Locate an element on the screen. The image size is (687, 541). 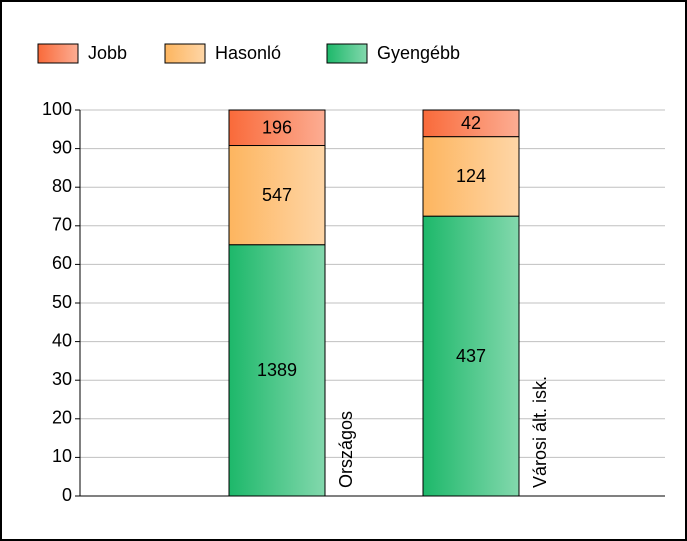
y-tick-label: 90 is located at coordinates (62, 147).